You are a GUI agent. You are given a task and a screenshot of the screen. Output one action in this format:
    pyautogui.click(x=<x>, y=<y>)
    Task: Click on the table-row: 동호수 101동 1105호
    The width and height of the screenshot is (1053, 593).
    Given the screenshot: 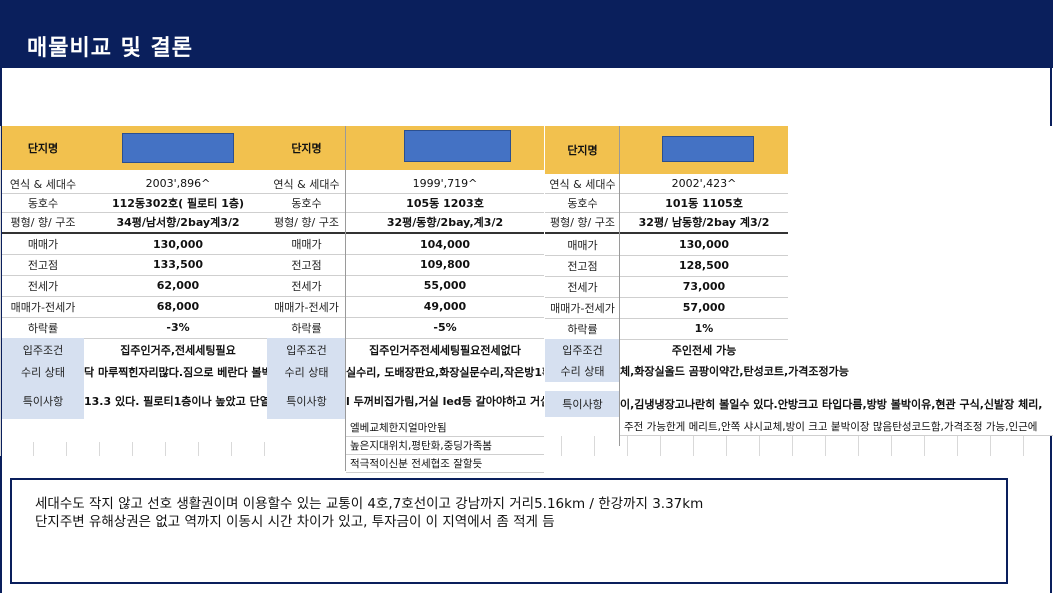 What is the action you would take?
    pyautogui.click(x=666, y=203)
    